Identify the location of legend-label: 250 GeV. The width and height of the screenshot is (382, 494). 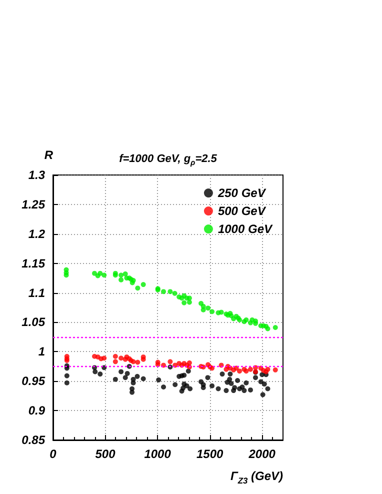
(241, 193).